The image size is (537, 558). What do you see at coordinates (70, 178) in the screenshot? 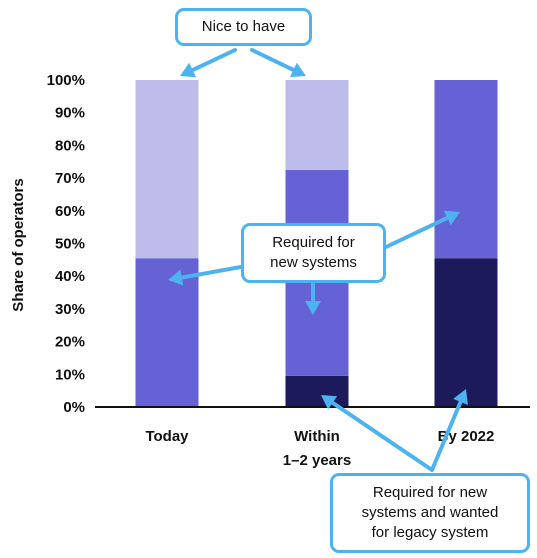
I see `y-tick-label: 70%` at bounding box center [70, 178].